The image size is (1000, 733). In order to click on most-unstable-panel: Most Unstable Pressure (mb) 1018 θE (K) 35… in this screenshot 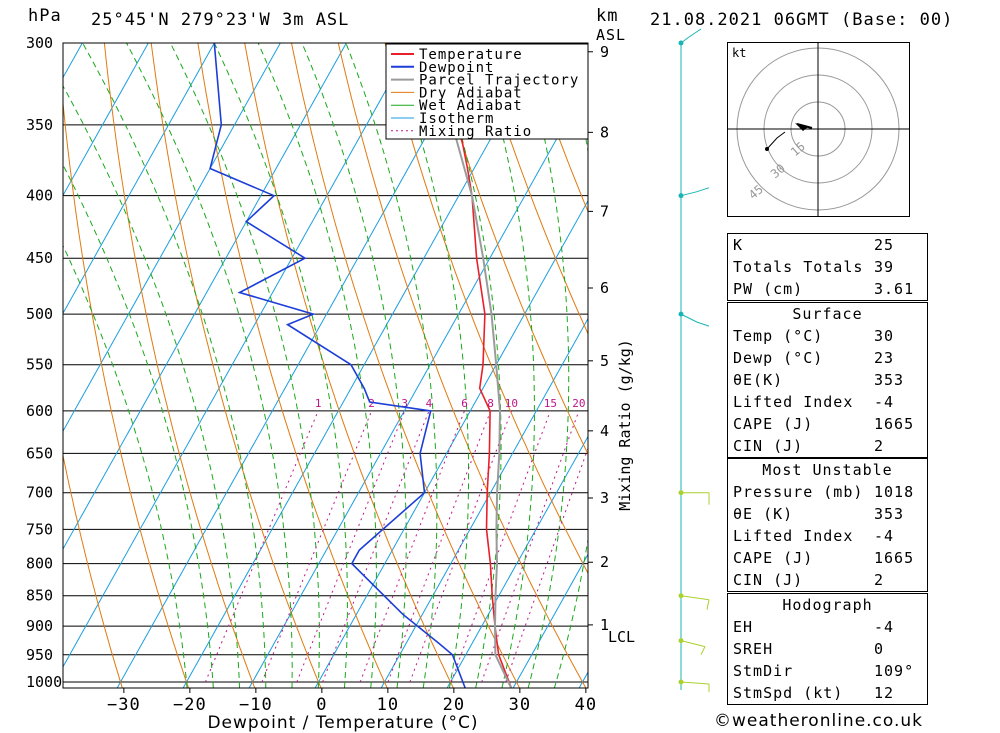, I will do `click(827, 525)`.